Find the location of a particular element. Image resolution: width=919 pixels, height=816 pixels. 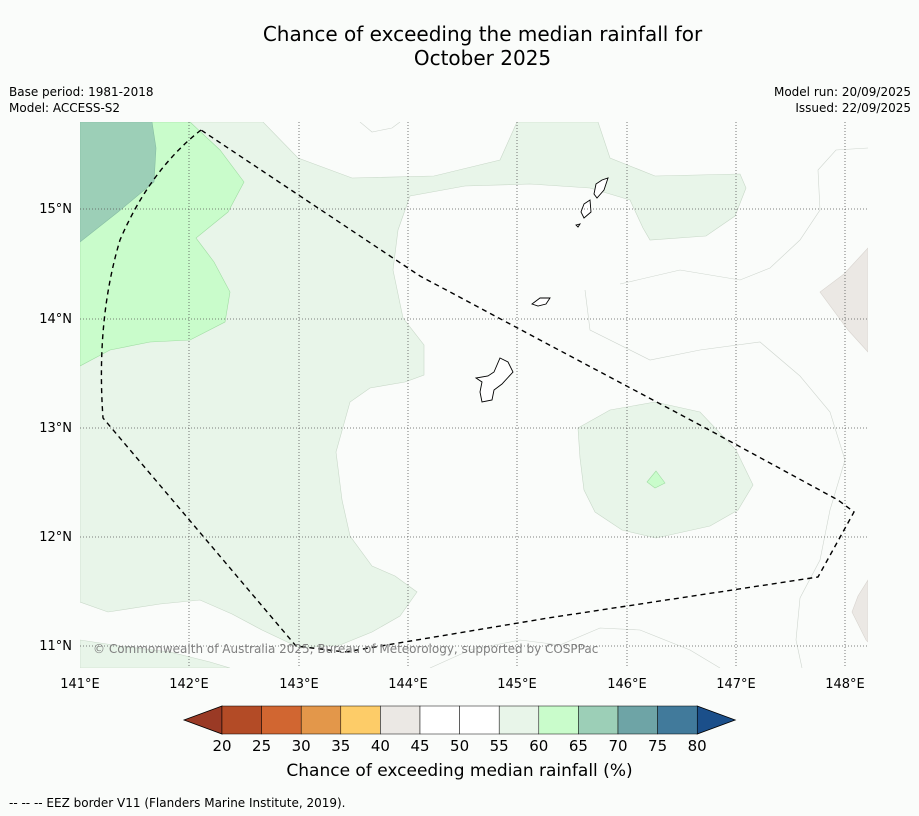

contour-40-45-east is located at coordinates (843, 300).